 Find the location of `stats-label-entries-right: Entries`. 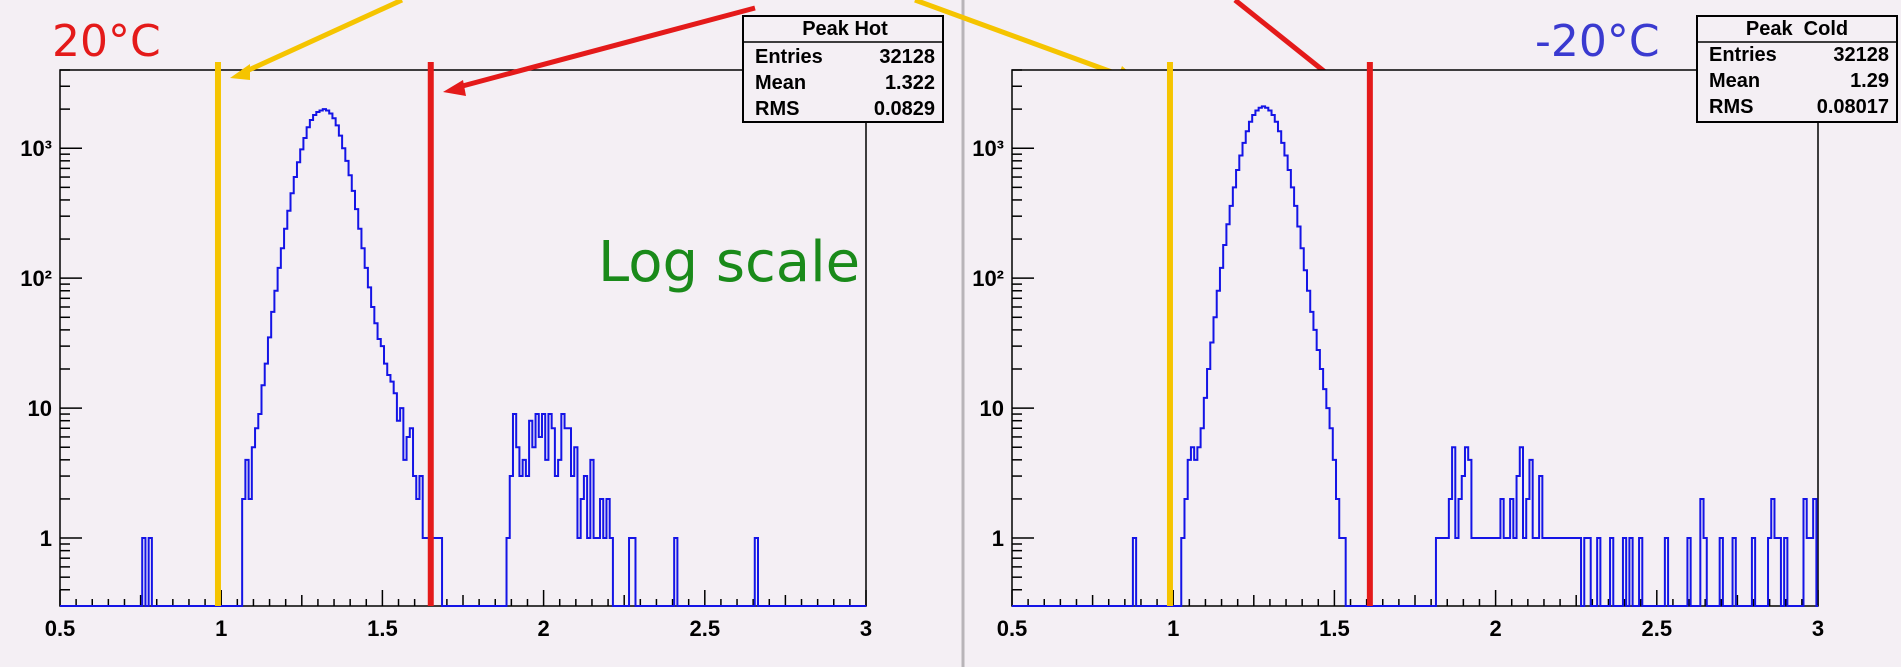

stats-label-entries-right: Entries is located at coordinates (1743, 55).